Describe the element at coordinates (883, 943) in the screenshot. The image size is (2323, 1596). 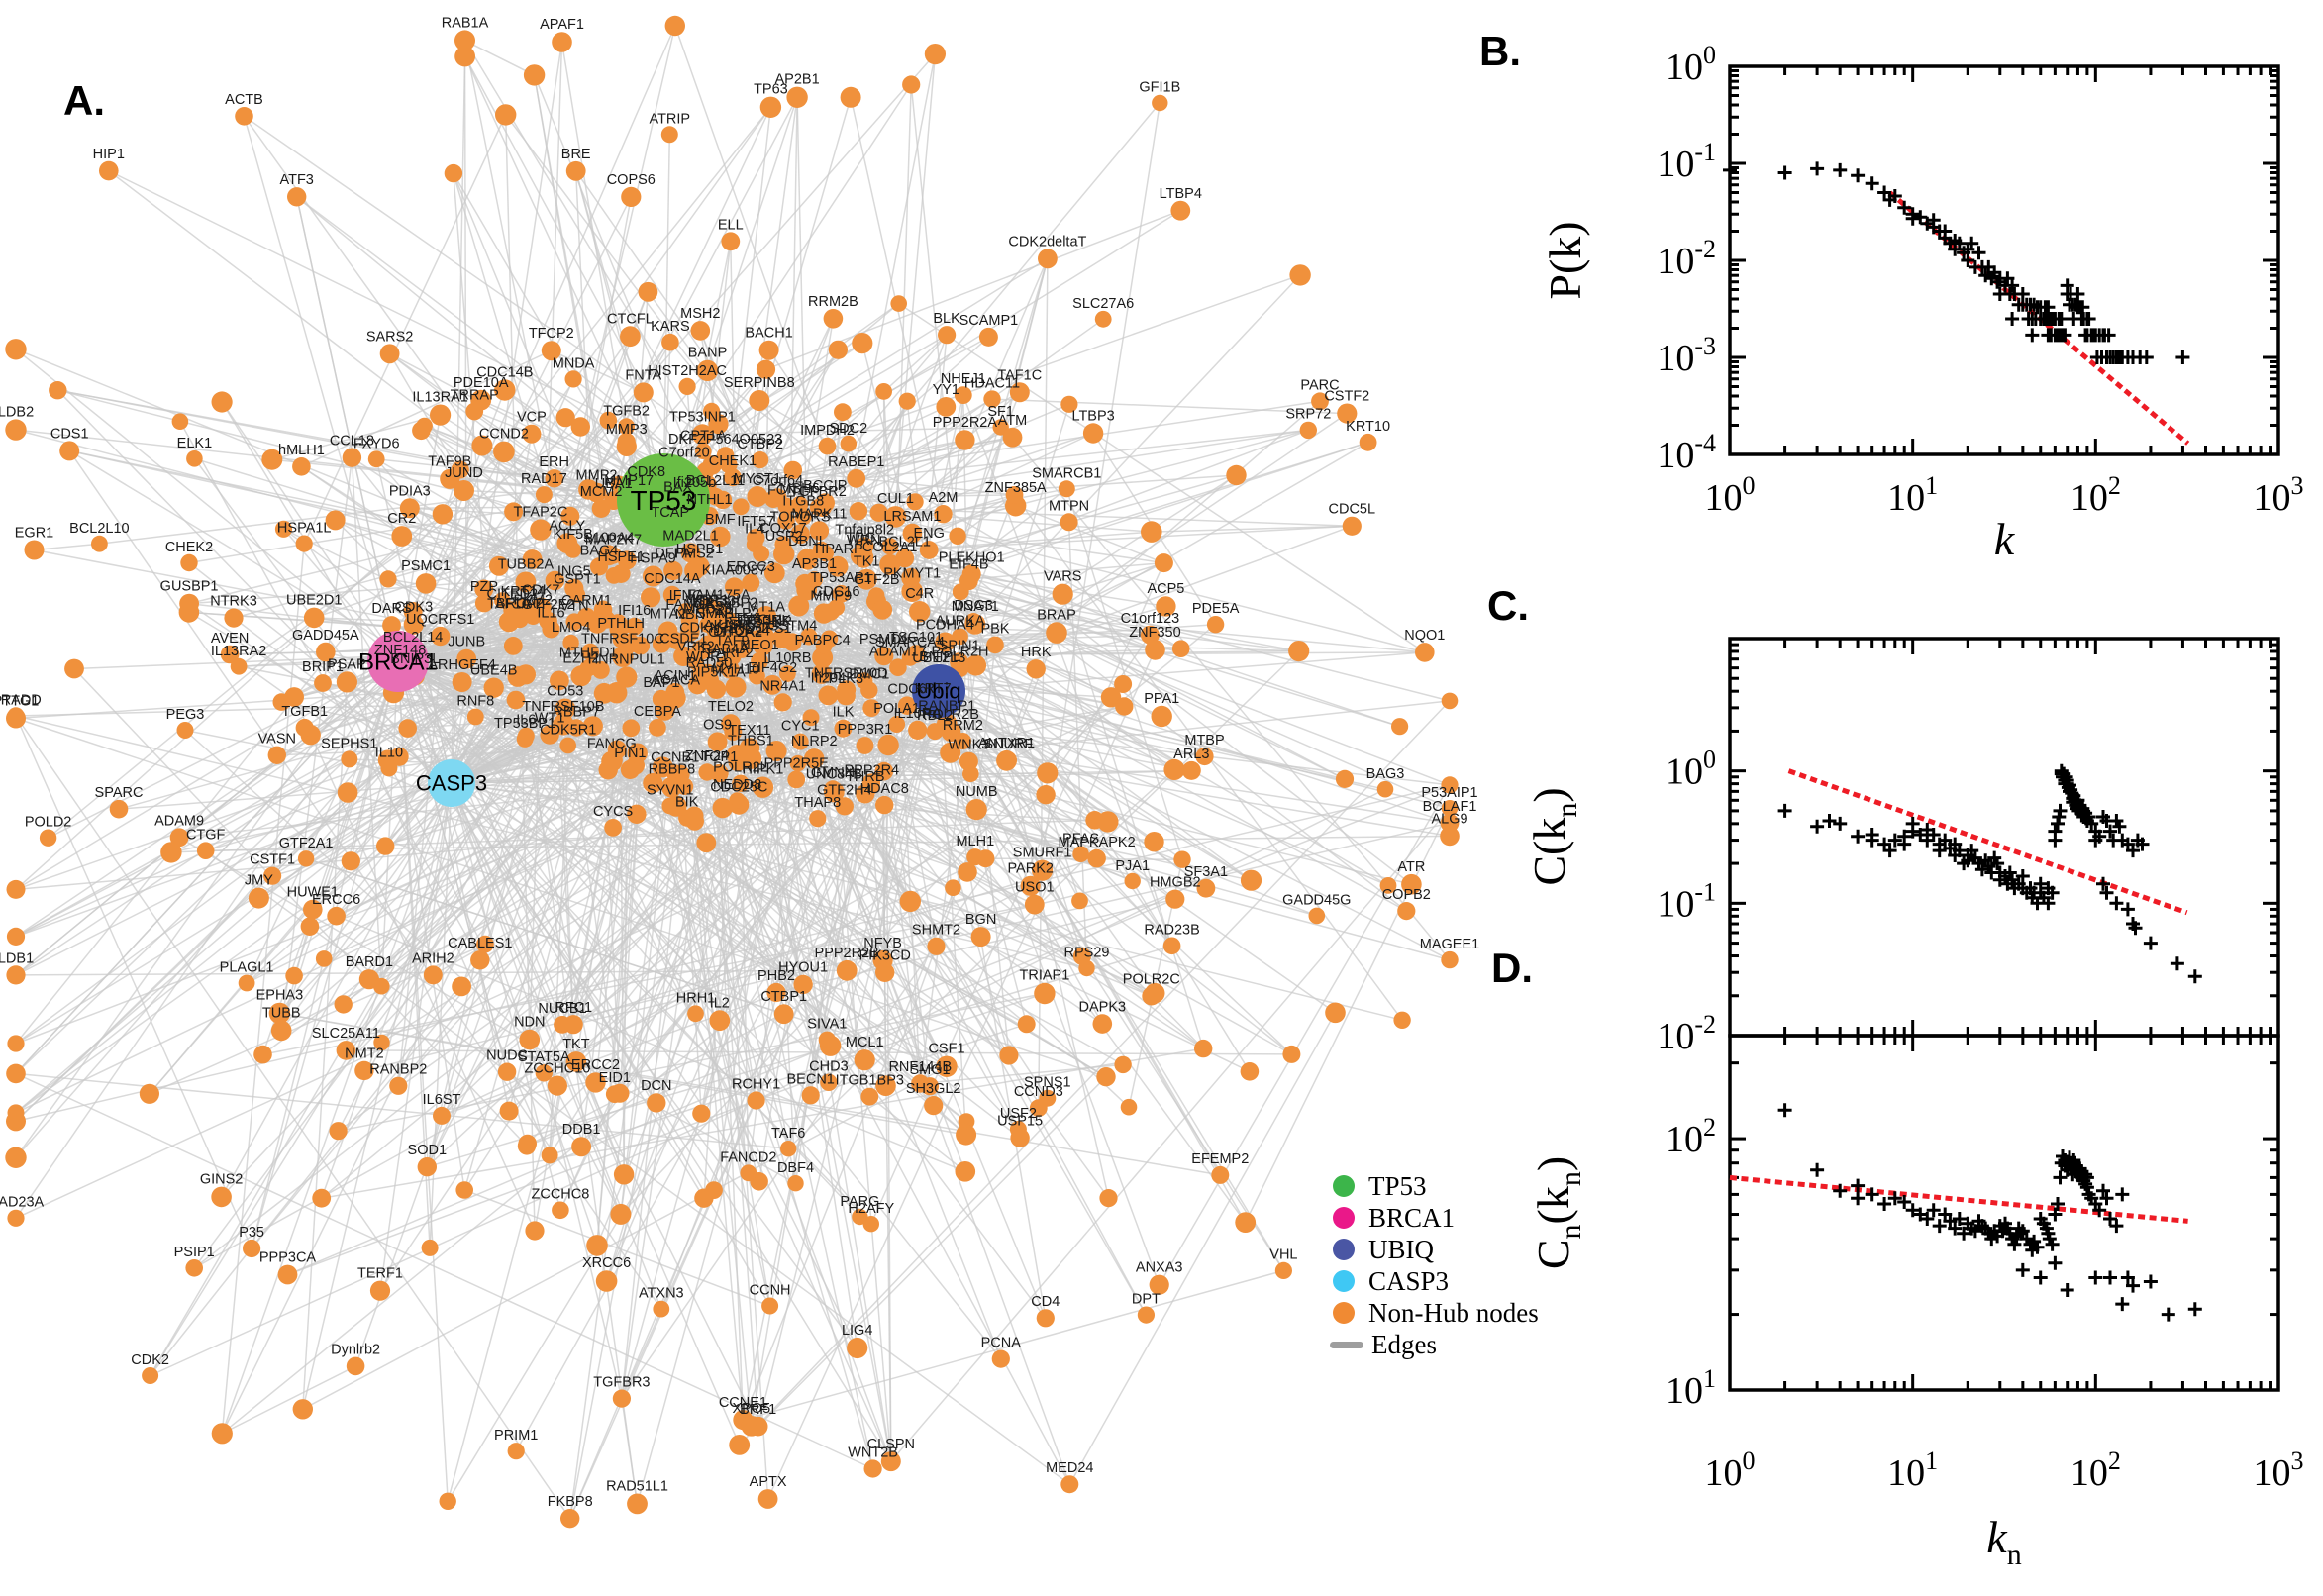
I see `gene-label: NFYB` at that location.